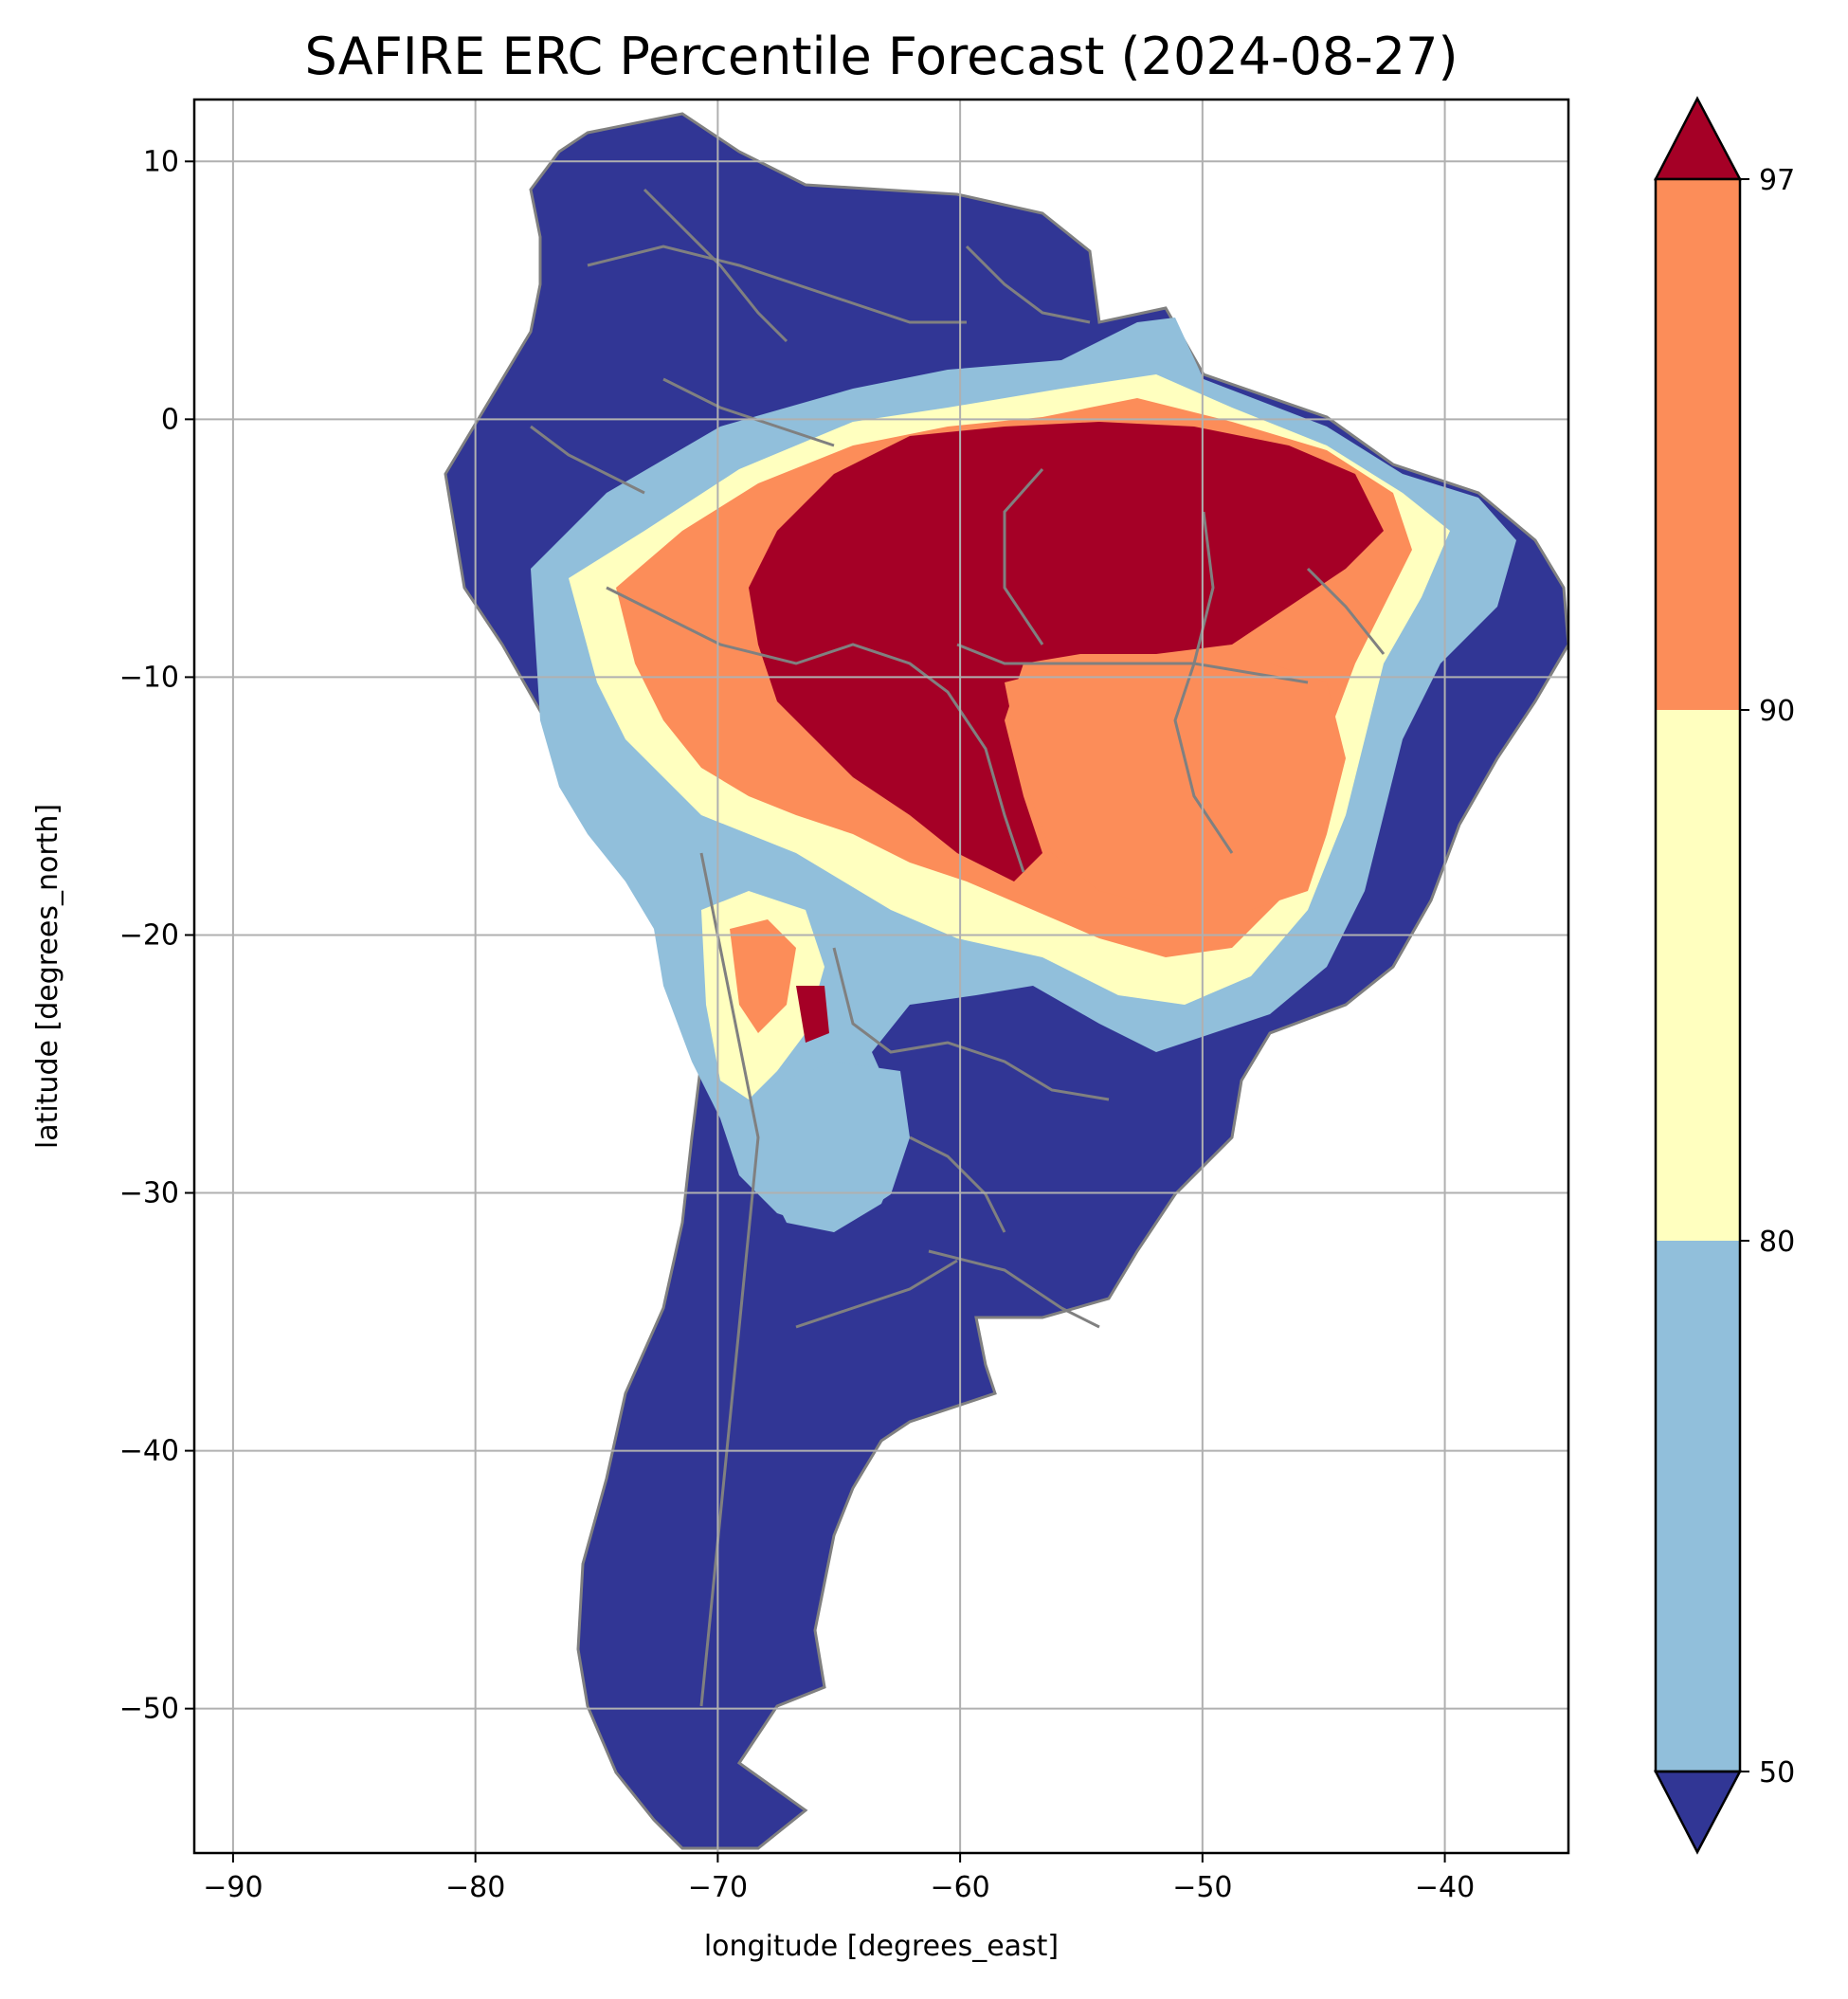 This screenshot has height=1999, width=1848. Describe the element at coordinates (1777, 181) in the screenshot. I see `colorbar-tick-label: 97` at that location.